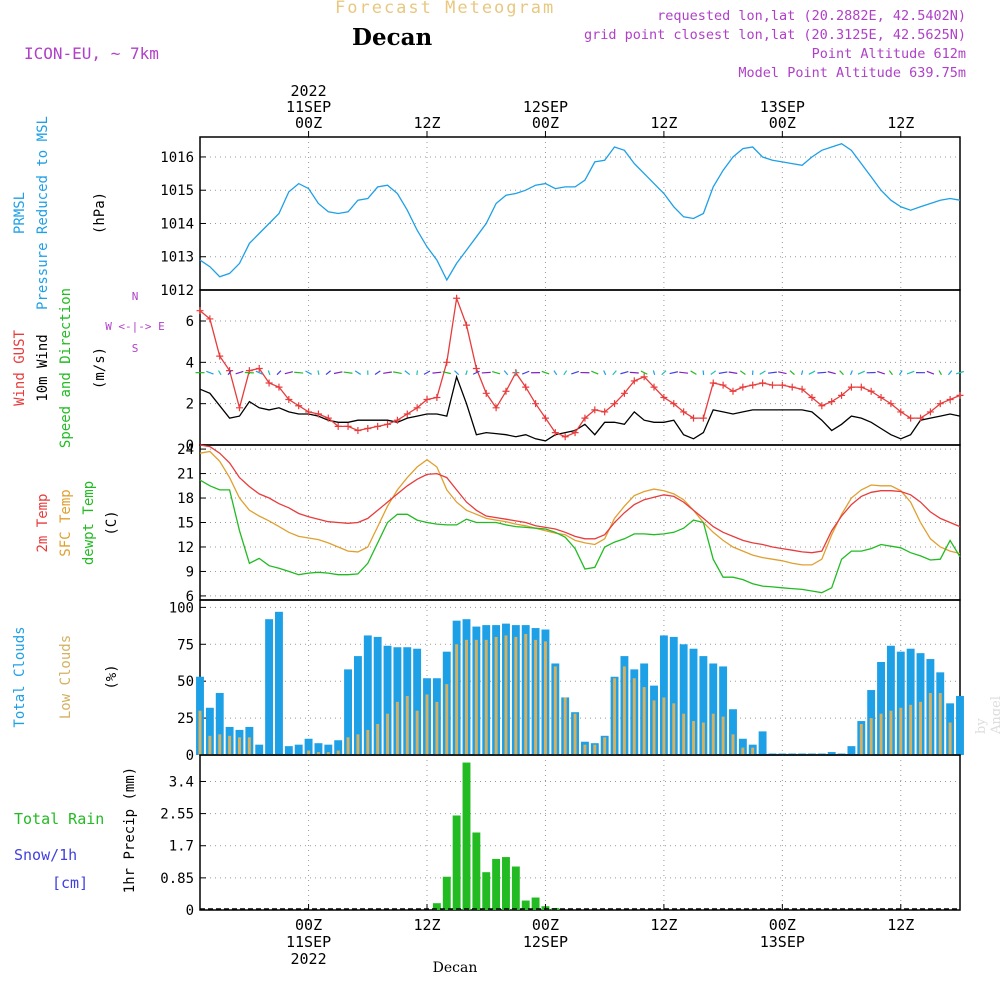 The height and width of the screenshot is (1000, 1000). I want to click on time-label-bottom: 12Z, so click(426, 925).